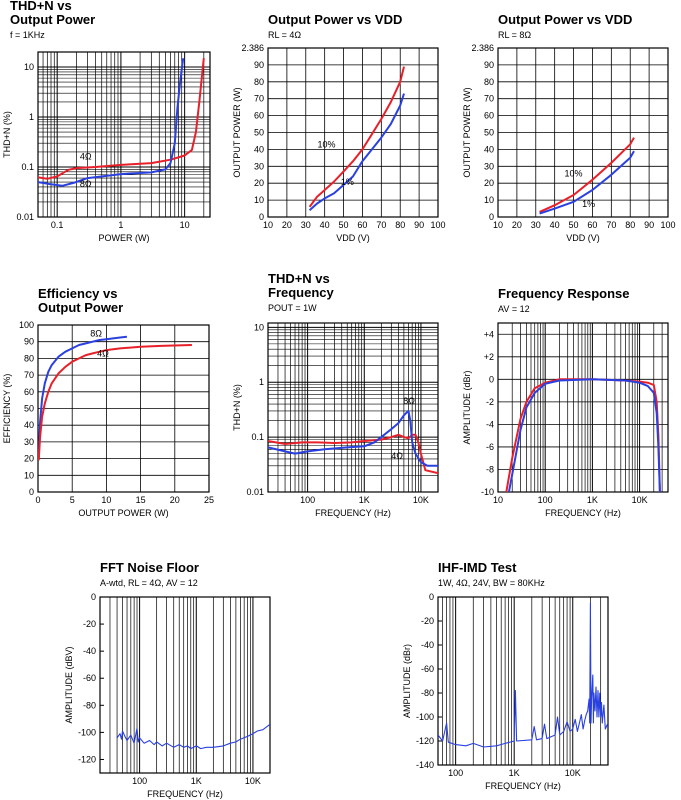 The height and width of the screenshot is (800, 681). What do you see at coordinates (252, 48) in the screenshot?
I see `y-tick-label: 2.386` at bounding box center [252, 48].